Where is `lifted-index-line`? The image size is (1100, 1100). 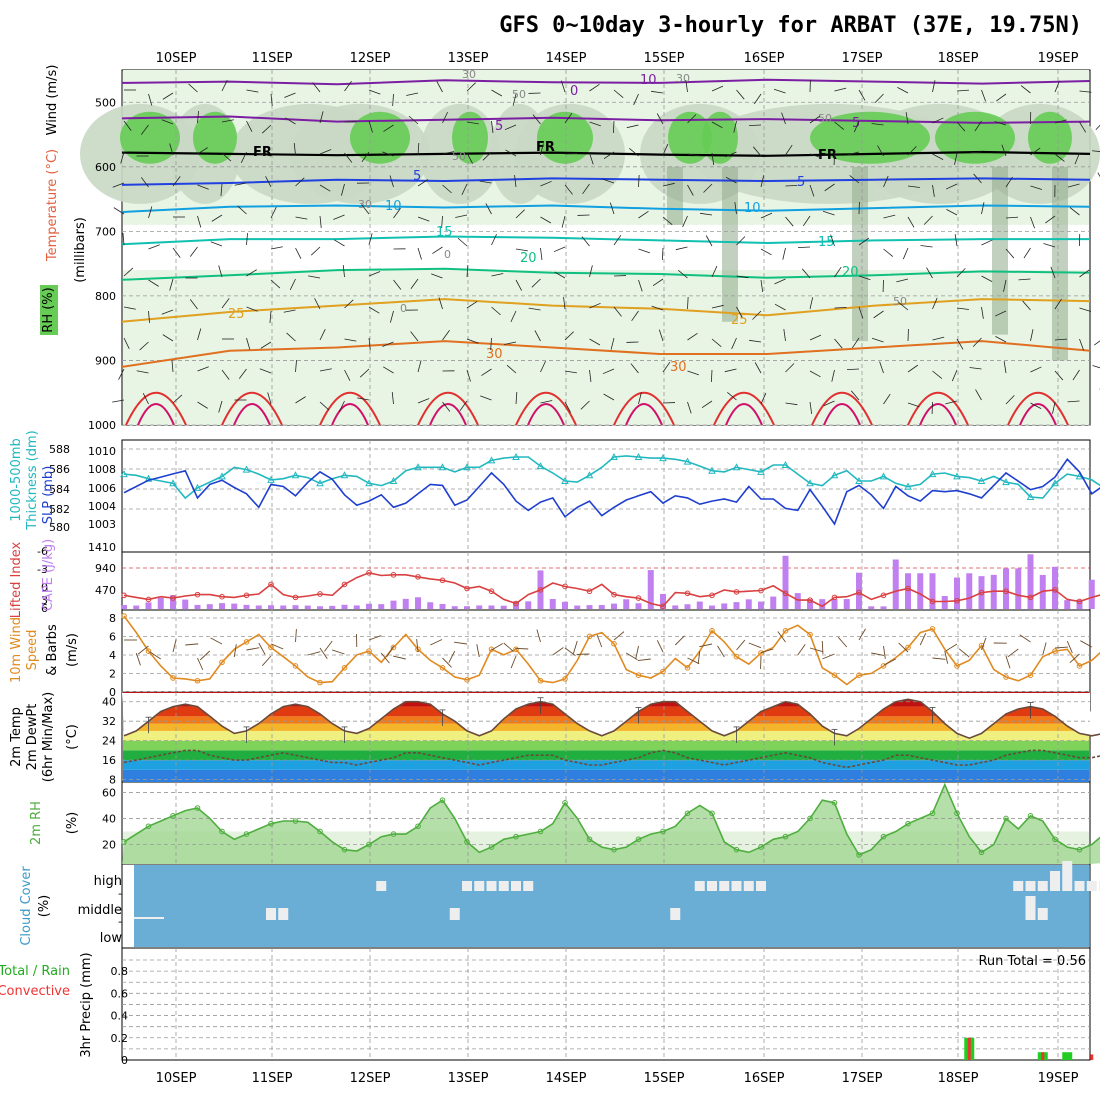 lifted-index-line is located at coordinates (611, 589).